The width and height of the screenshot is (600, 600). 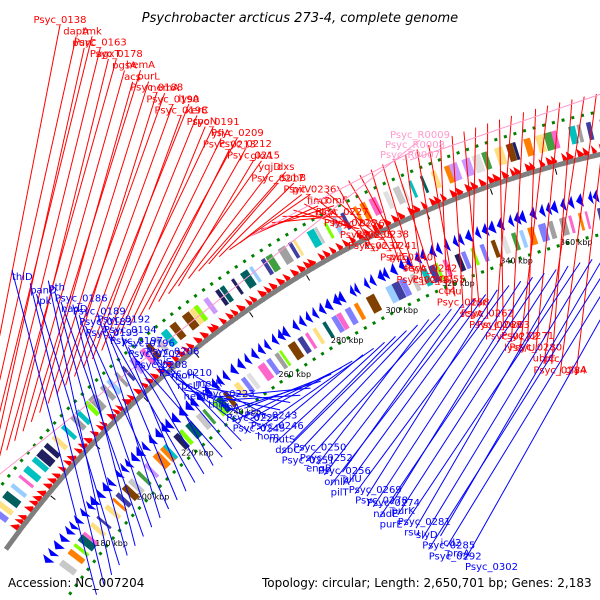 I want to click on gene-label: Psyc_0178, so click(x=116, y=54).